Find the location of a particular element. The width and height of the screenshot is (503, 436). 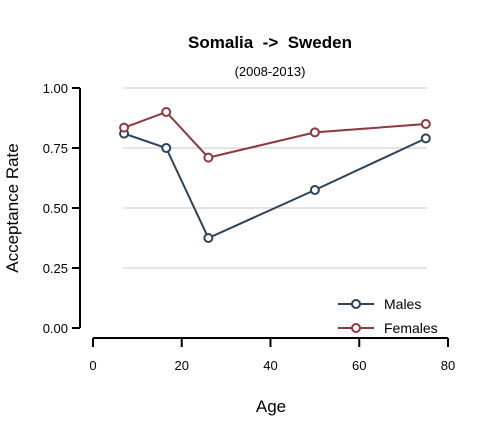

legend-marker-males is located at coordinates (356, 304).